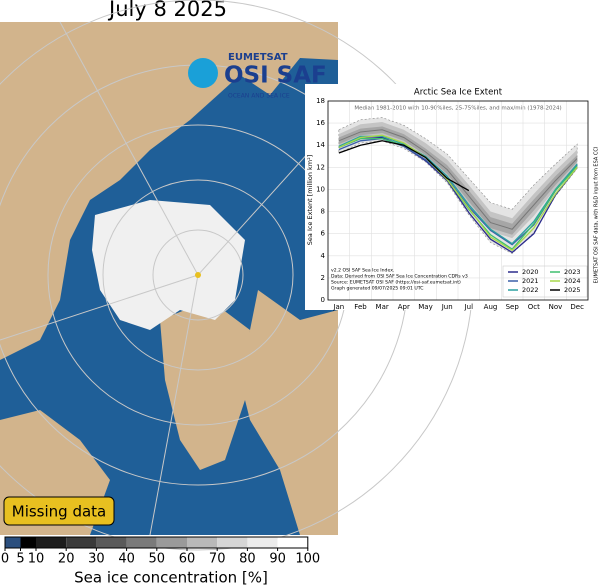 The image size is (600, 587). Describe the element at coordinates (36, 559) in the screenshot. I see `colorbar-tick-label: 10` at that location.